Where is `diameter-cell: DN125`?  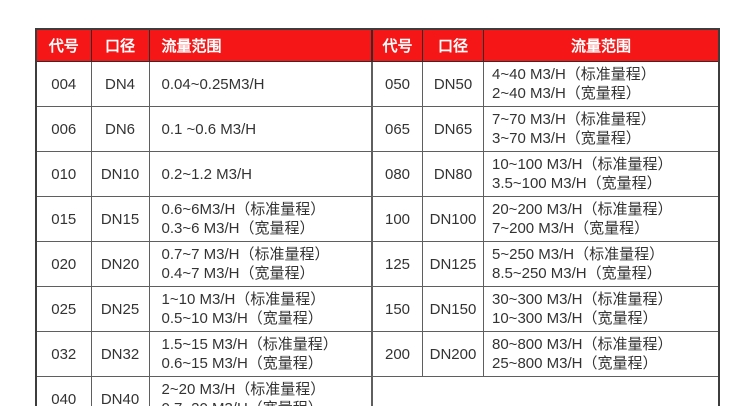
diameter-cell: DN125 is located at coordinates (453, 264).